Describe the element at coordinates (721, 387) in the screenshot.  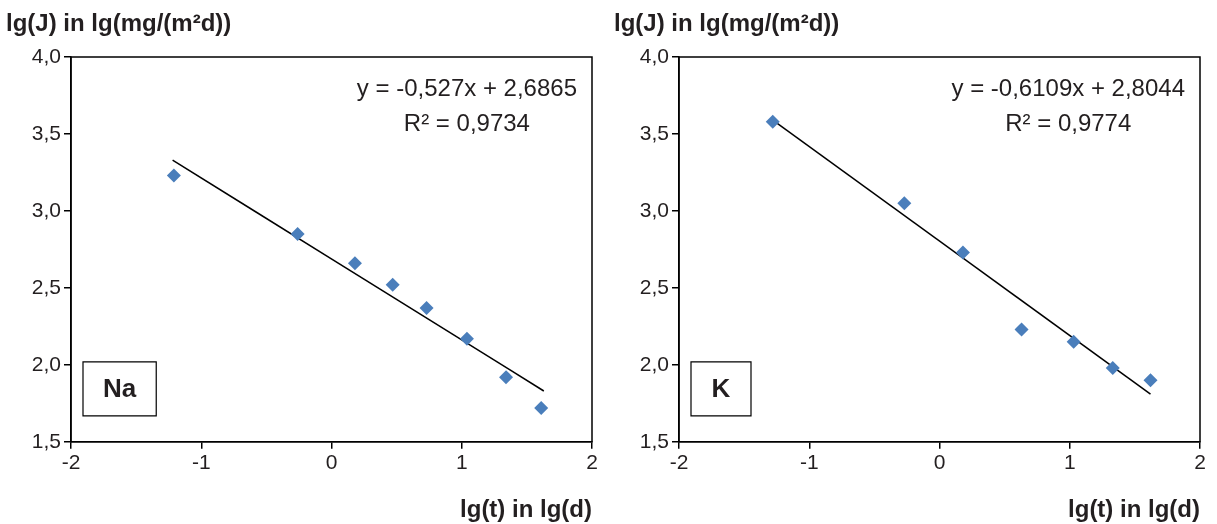
I see `annotation: K` at that location.